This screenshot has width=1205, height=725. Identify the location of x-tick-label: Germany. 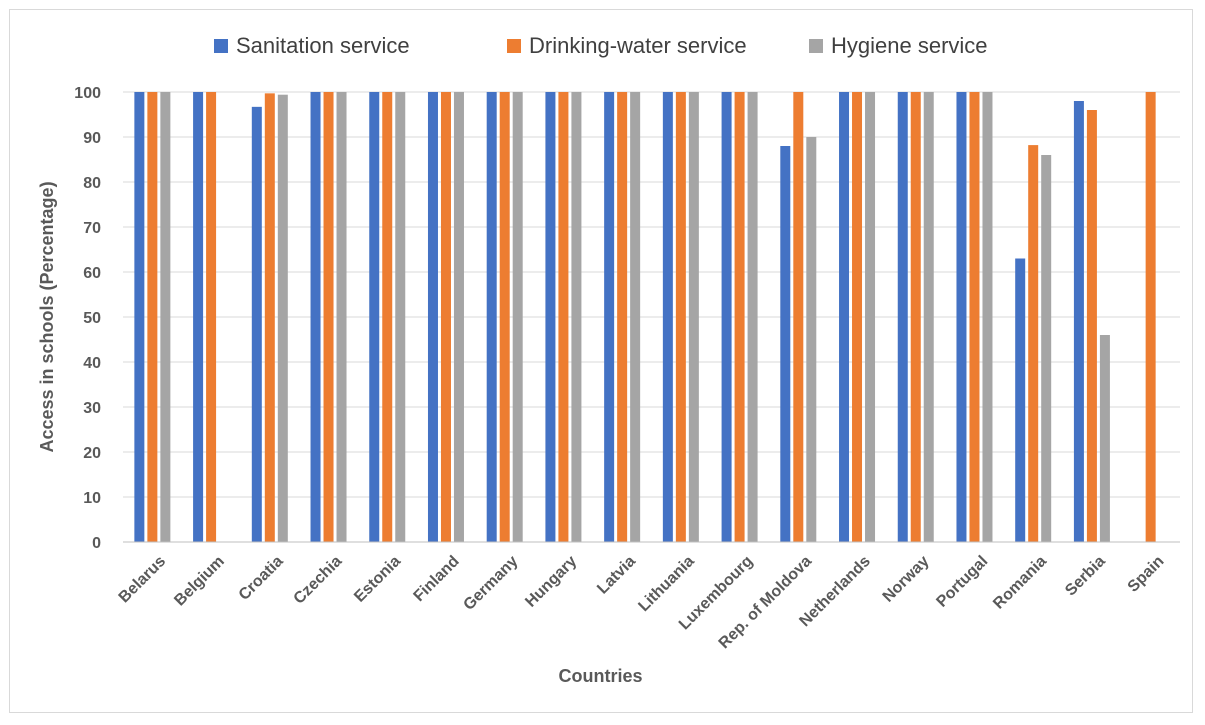
(490, 583).